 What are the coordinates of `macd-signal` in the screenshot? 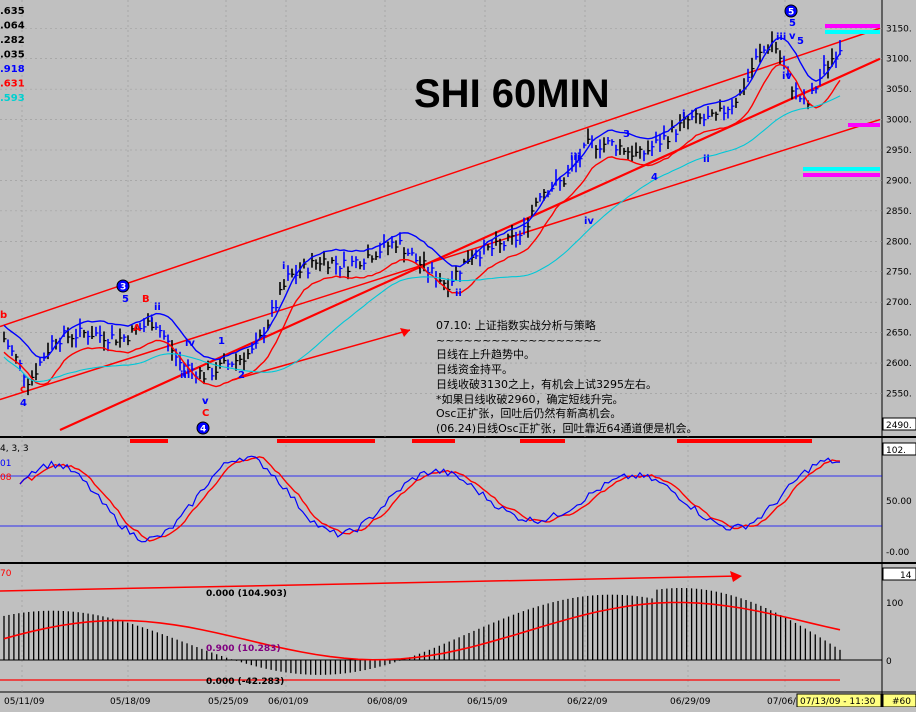 It's located at (422, 631).